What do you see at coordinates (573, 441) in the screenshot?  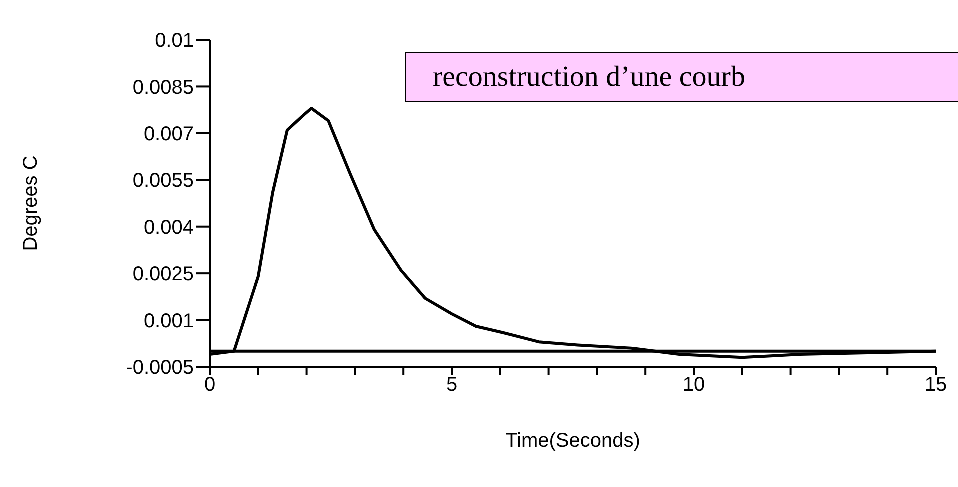 I see `x-axis-title: Time(Seconds)` at bounding box center [573, 441].